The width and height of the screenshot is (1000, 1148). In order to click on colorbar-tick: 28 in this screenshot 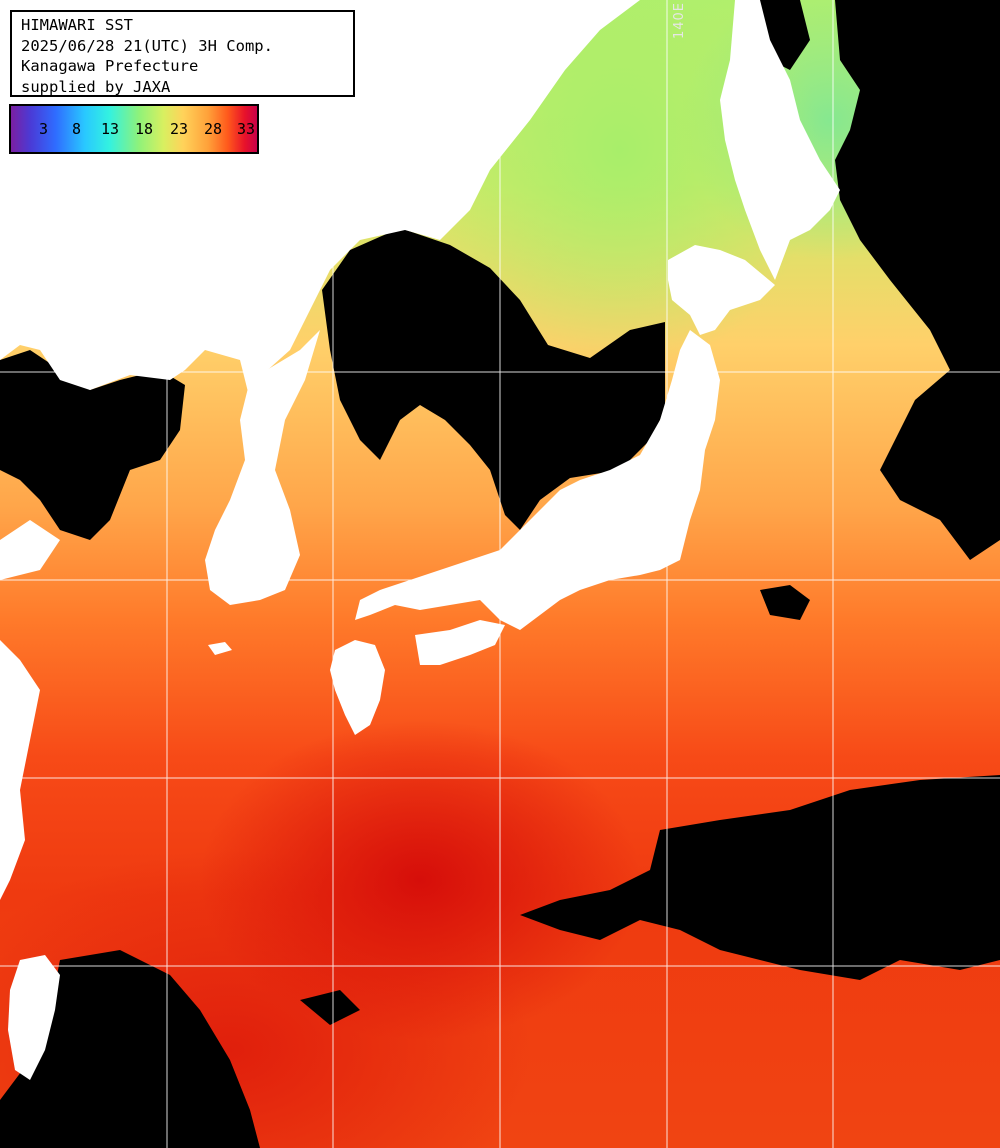, I will do `click(213, 129)`.